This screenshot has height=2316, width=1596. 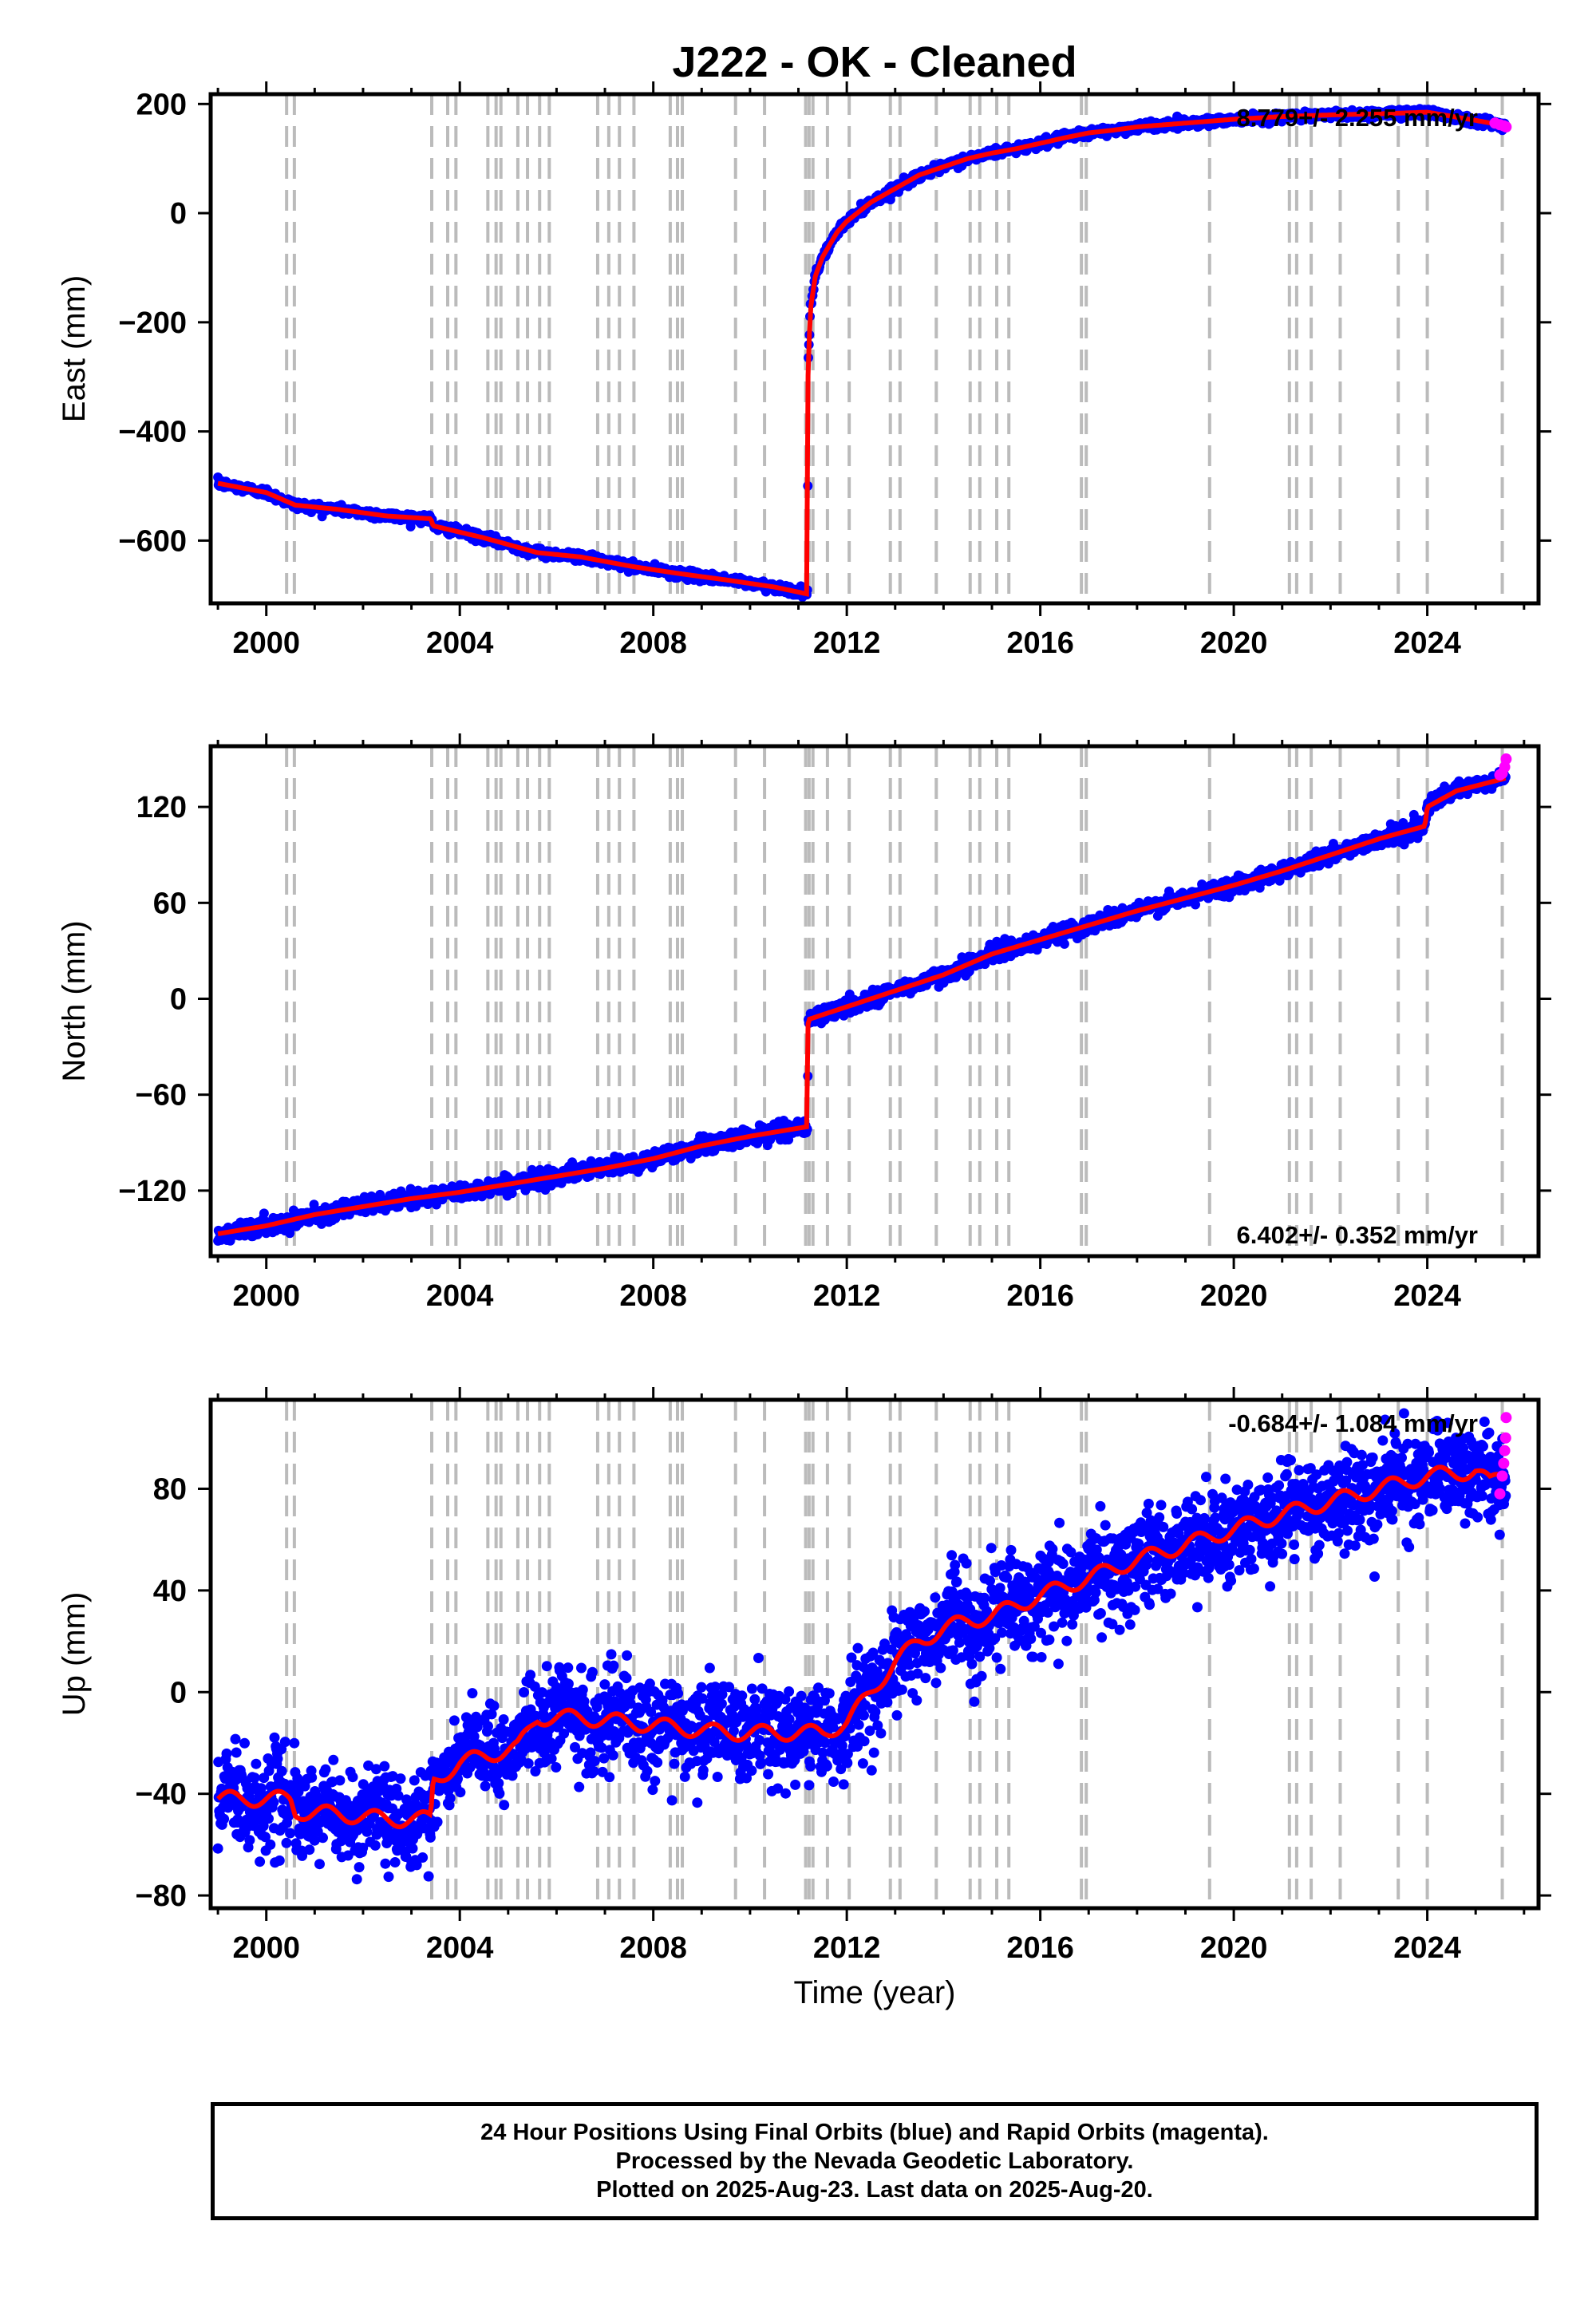 I want to click on y-tick-label: 0, so click(x=178, y=214).